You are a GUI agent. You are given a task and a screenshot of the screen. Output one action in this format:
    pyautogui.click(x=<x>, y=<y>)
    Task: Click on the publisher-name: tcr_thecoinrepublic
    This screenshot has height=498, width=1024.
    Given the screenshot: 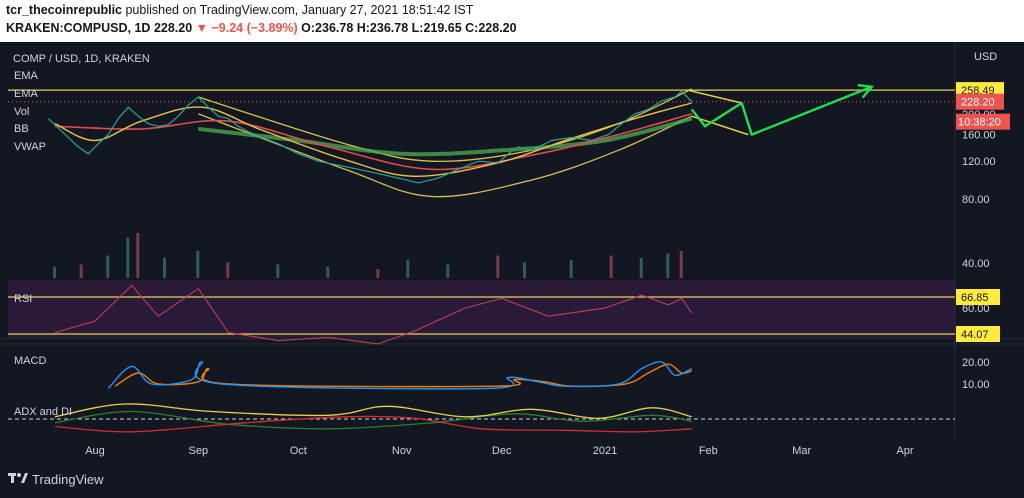 What is the action you would take?
    pyautogui.click(x=64, y=10)
    